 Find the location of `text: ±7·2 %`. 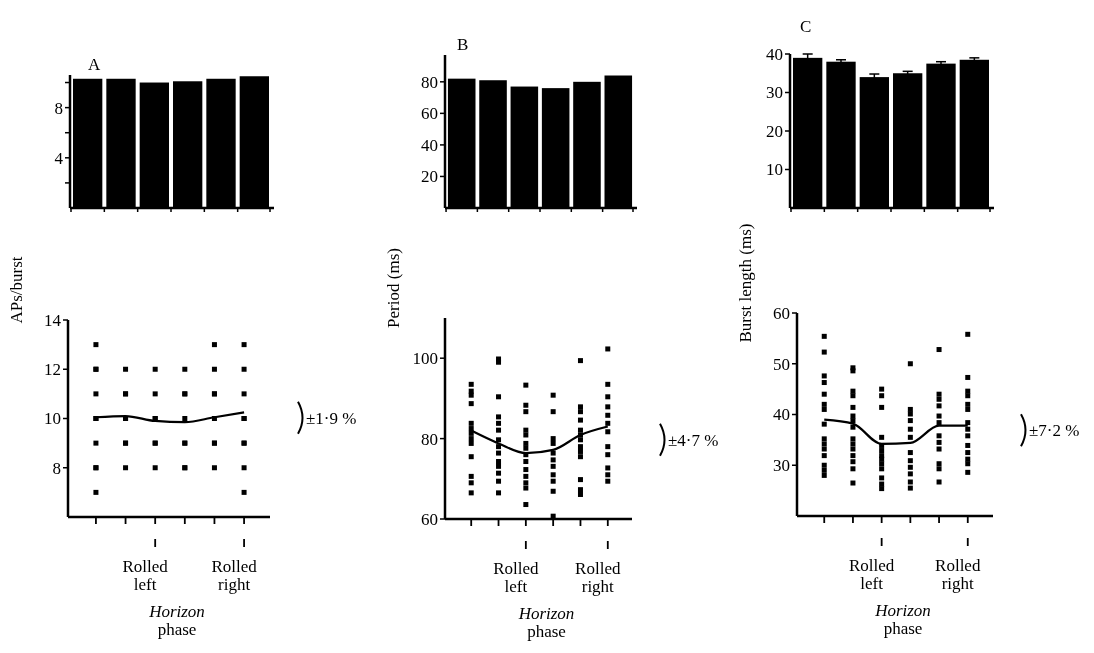

text: ±7·2 % is located at coordinates (1054, 431).